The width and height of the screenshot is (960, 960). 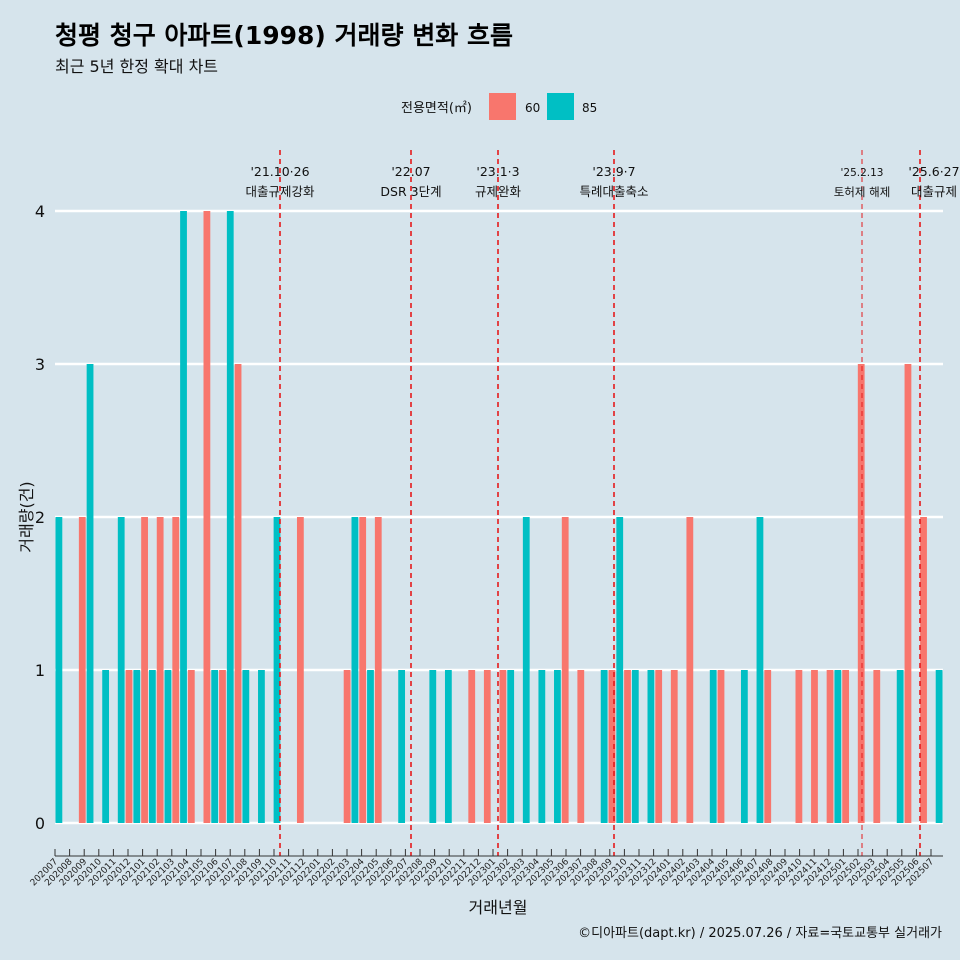 What do you see at coordinates (436, 108) in the screenshot?
I see `legend-title: 전용면적(㎡)` at bounding box center [436, 108].